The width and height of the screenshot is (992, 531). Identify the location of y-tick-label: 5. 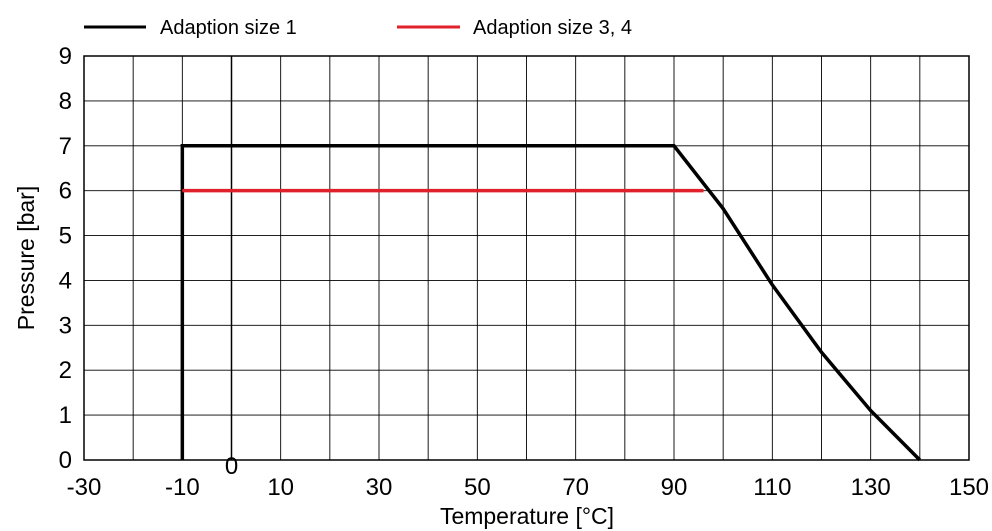
(65, 236).